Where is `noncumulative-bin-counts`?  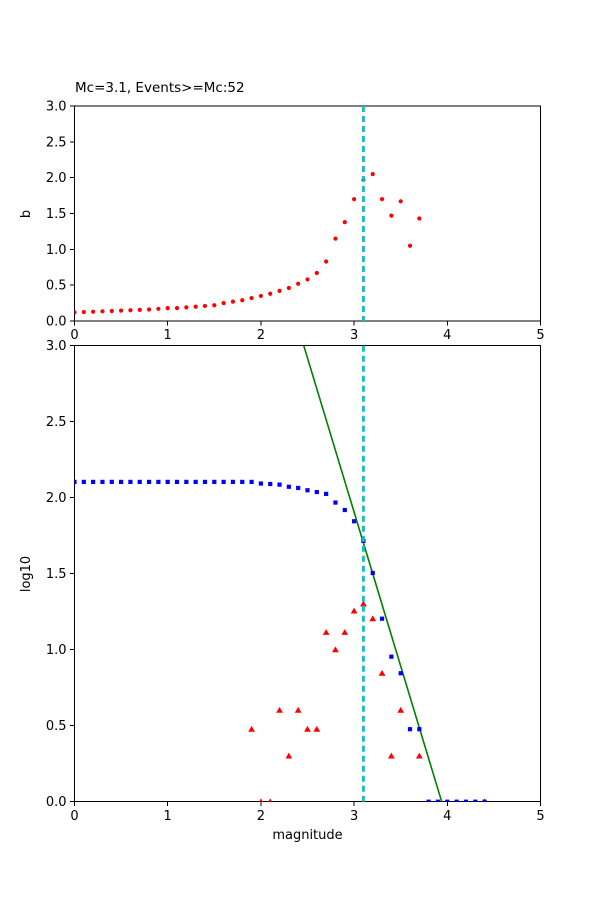
noncumulative-bin-counts is located at coordinates (367, 701).